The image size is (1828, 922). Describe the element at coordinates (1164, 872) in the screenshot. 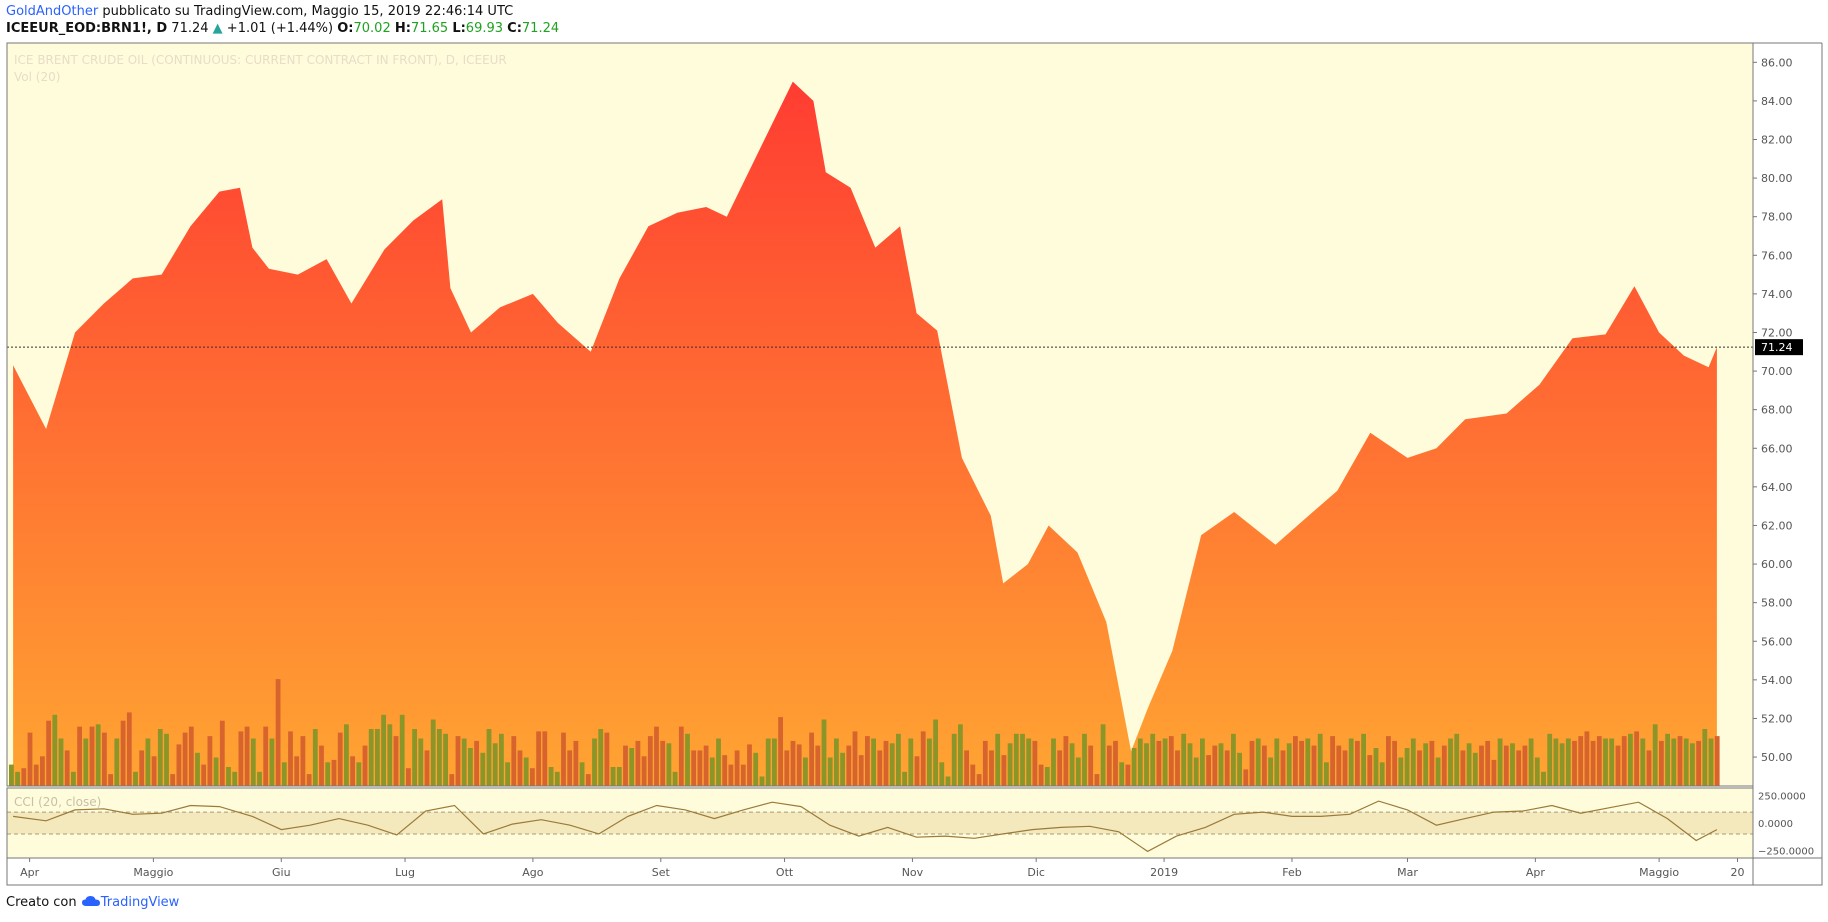

I see `x-tick-label: 2019` at that location.